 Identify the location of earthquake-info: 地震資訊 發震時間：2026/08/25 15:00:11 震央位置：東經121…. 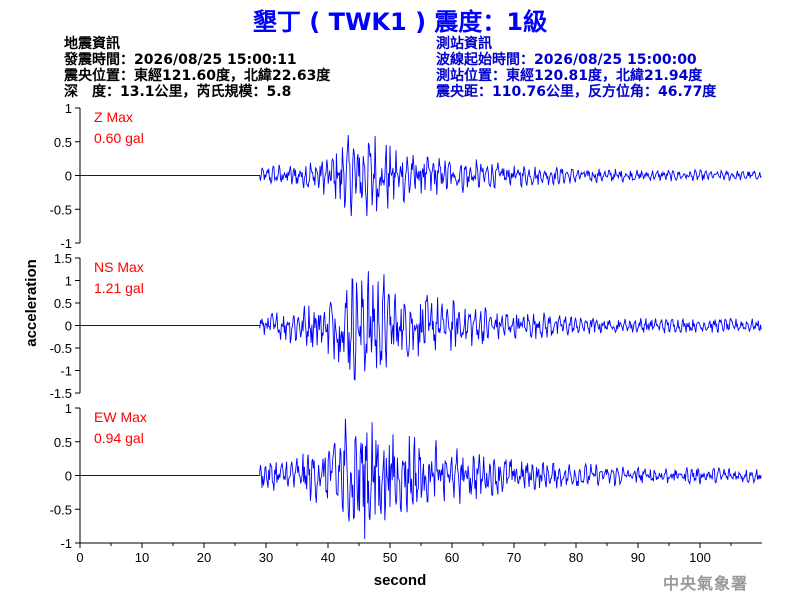
(197, 68).